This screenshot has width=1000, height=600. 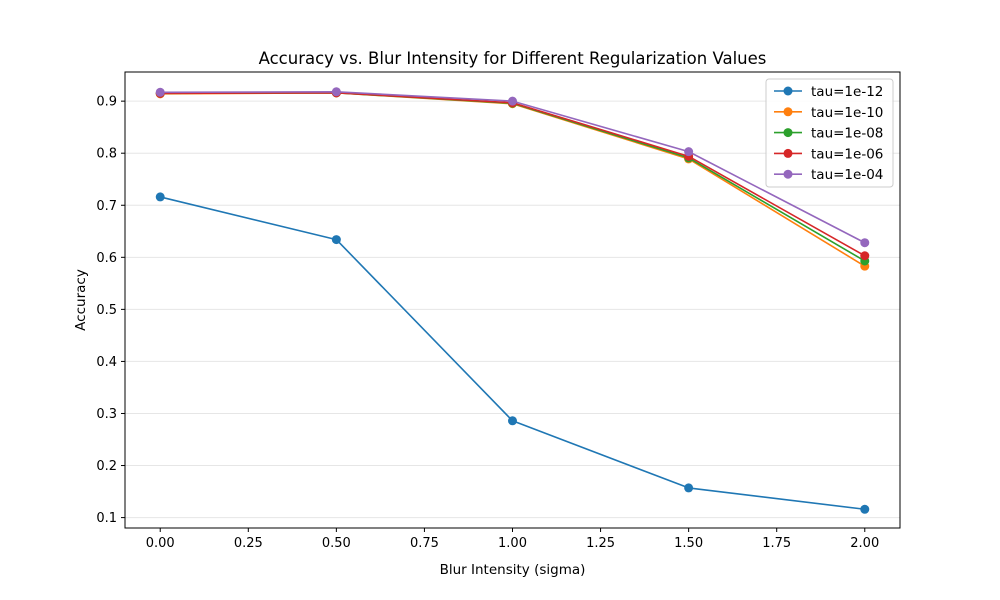 I want to click on x-tick-label: 0.50, so click(x=336, y=543).